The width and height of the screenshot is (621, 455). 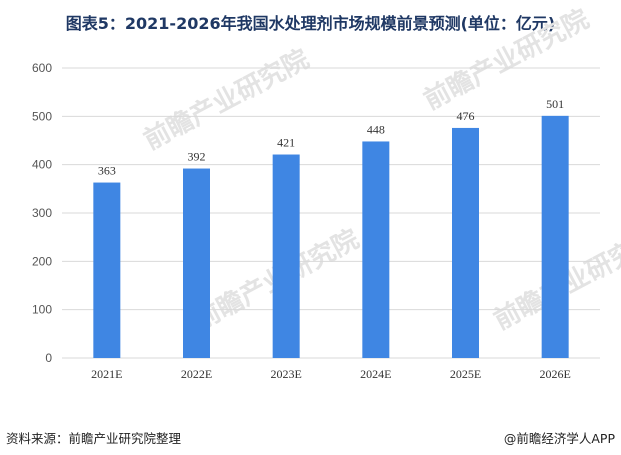 What do you see at coordinates (506, 59) in the screenshot?
I see `watermark-text: 前瞻产业研究院` at bounding box center [506, 59].